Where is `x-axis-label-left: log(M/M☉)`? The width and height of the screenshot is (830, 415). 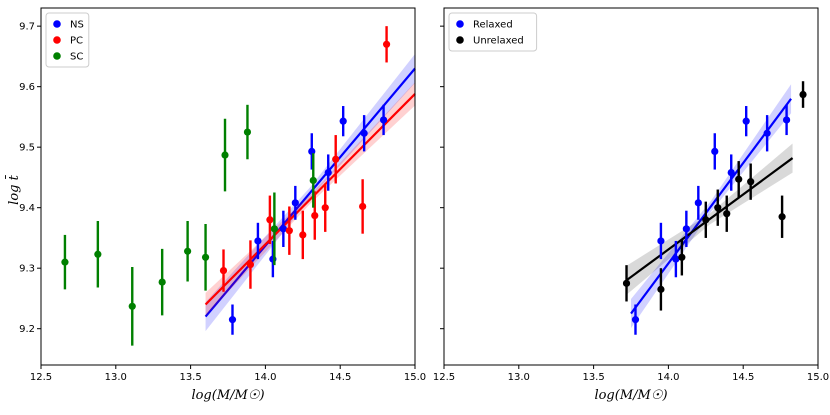
x-axis-label-left: log(M/M☉) is located at coordinates (227, 395).